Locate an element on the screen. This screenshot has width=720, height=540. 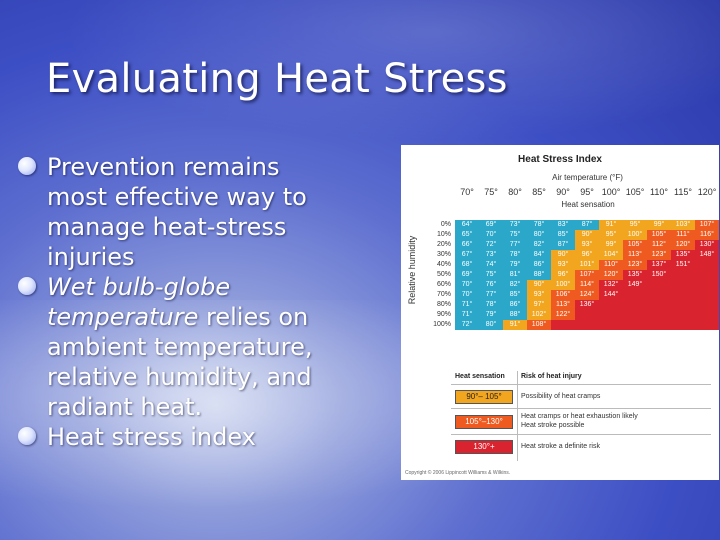
humidity-label: 30% is located at coordinates (443, 254).